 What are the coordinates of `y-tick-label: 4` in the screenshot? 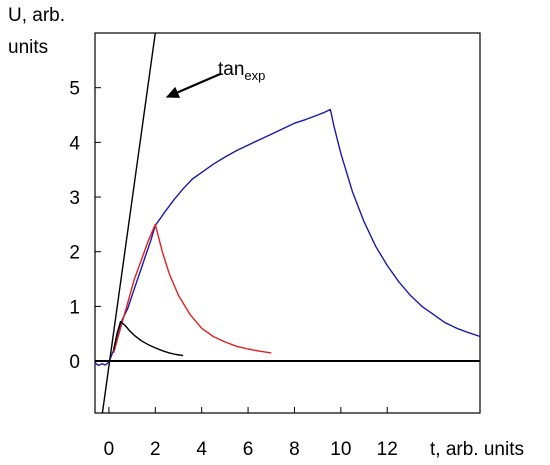 It's located at (74, 143).